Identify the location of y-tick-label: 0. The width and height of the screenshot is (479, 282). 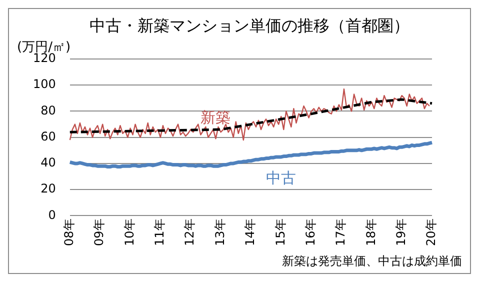
(52, 215).